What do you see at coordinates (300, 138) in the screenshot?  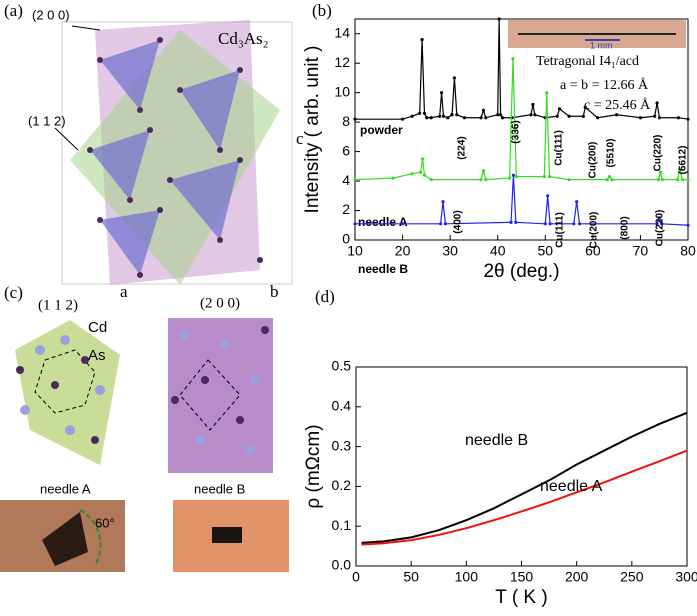 I see `axis-label: c` at bounding box center [300, 138].